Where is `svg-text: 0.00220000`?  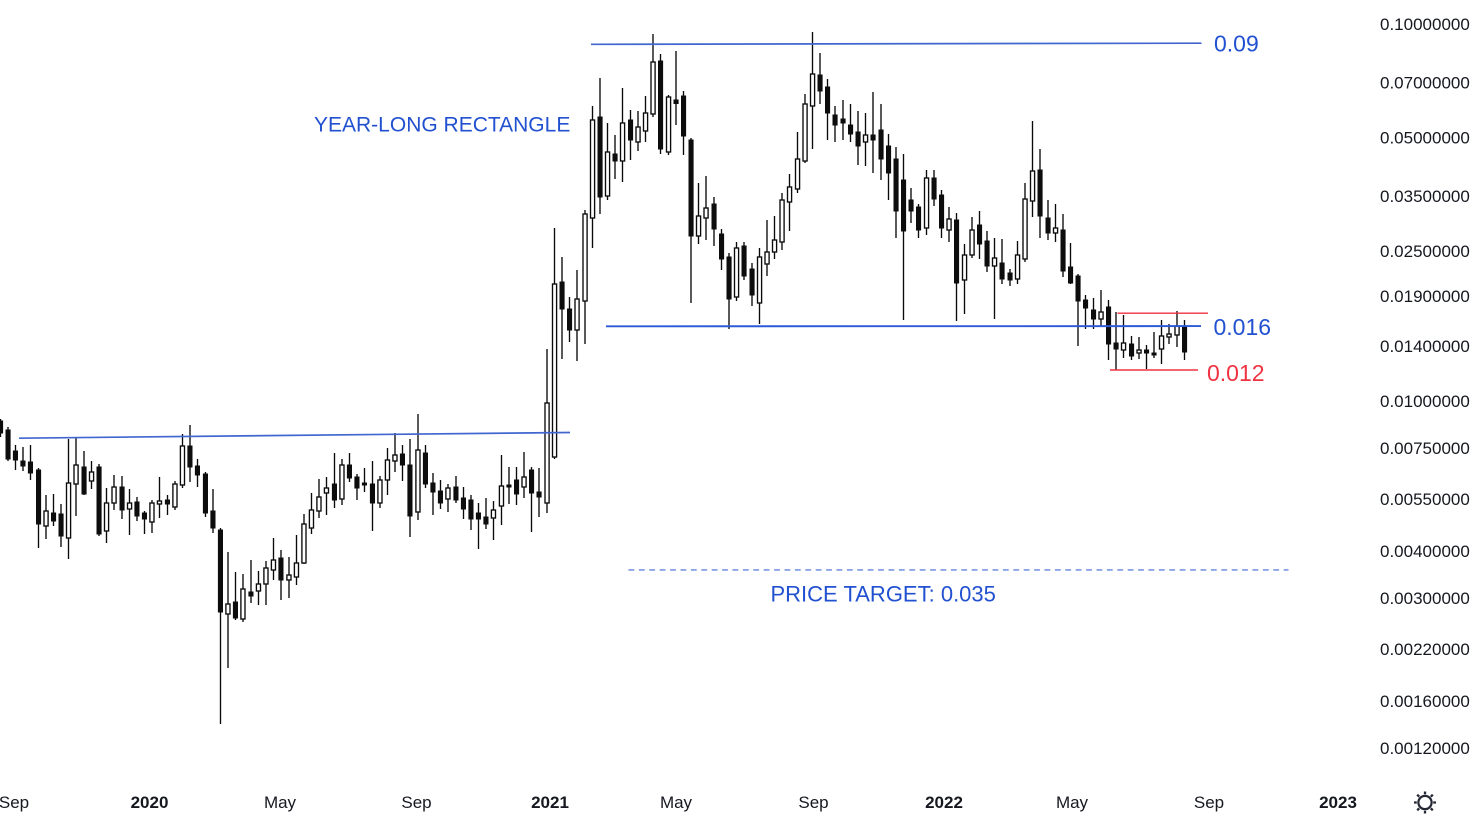
svg-text: 0.00220000 is located at coordinates (1425, 649).